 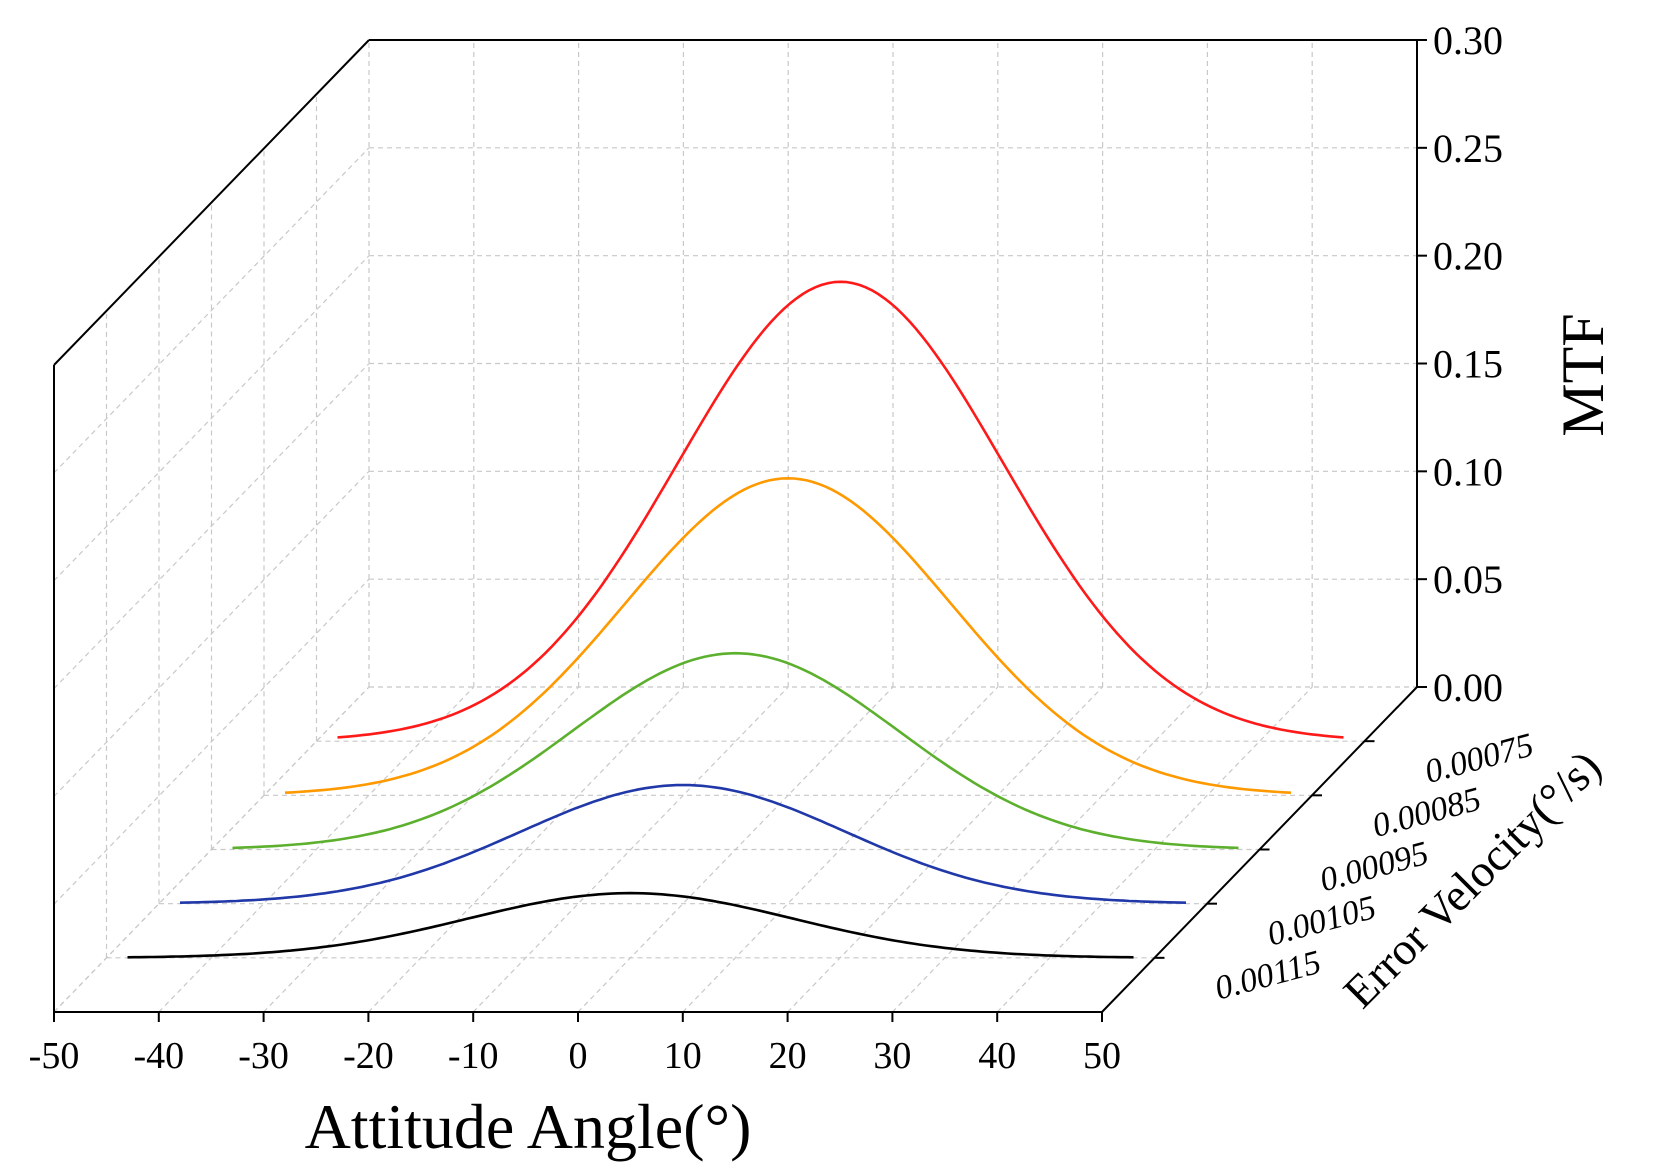 I want to click on x-tick-label: 40, so click(x=997, y=1056).